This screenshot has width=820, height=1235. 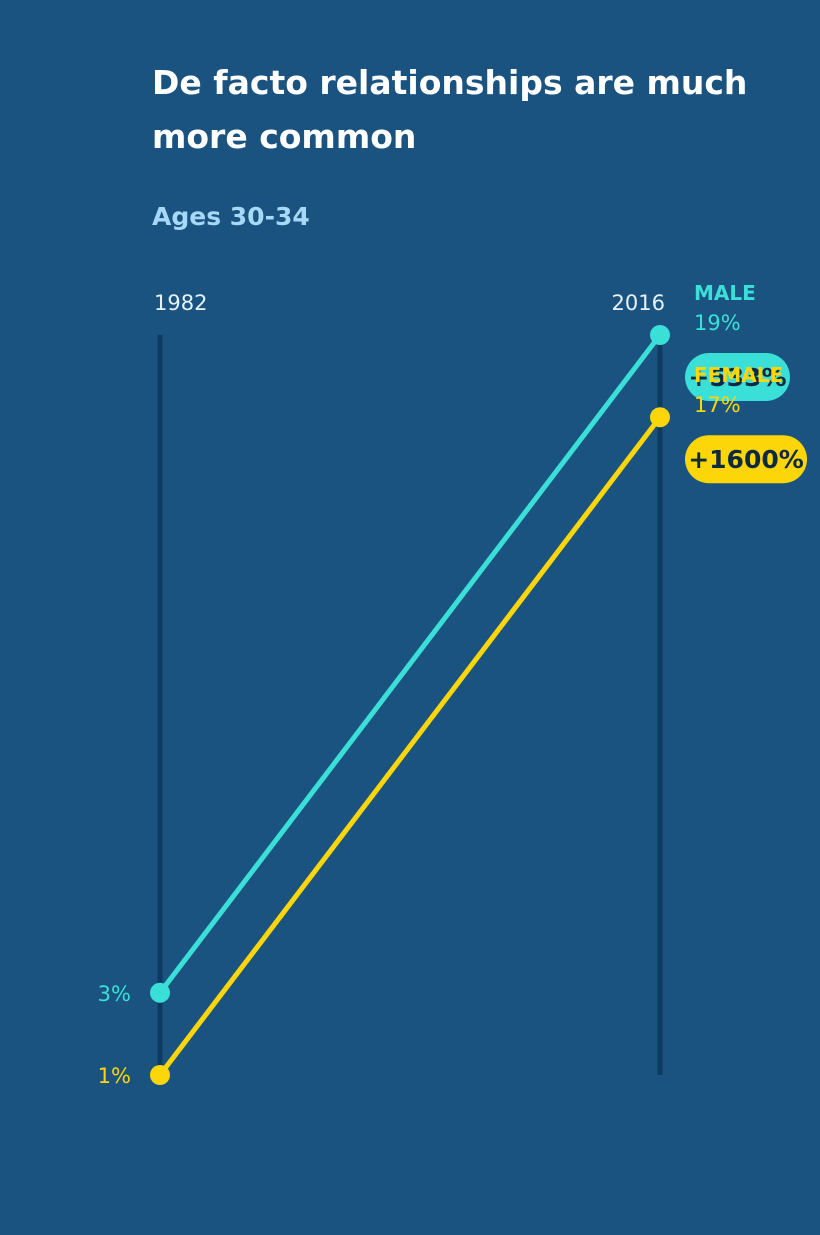 I want to click on male-start-label: 3%, so click(x=114, y=994).